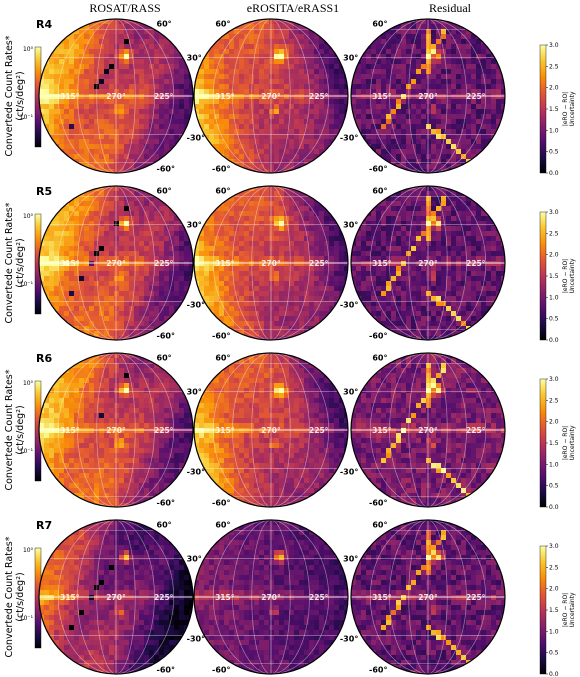 Image resolution: width=580 pixels, height=677 pixels. I want to click on residual-label-line1: |eRO − RO|, so click(565, 109).